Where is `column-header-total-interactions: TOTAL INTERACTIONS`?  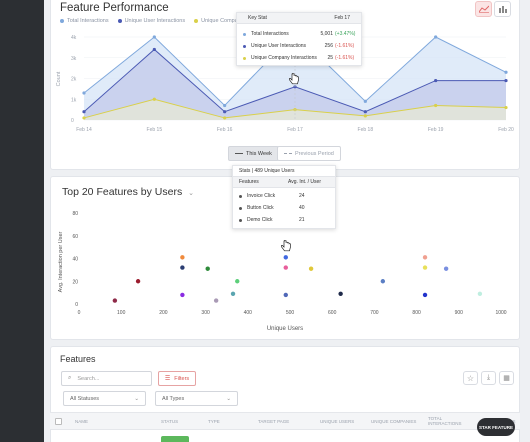 column-header-total-interactions: TOTAL INTERACTIONS is located at coordinates (445, 421).